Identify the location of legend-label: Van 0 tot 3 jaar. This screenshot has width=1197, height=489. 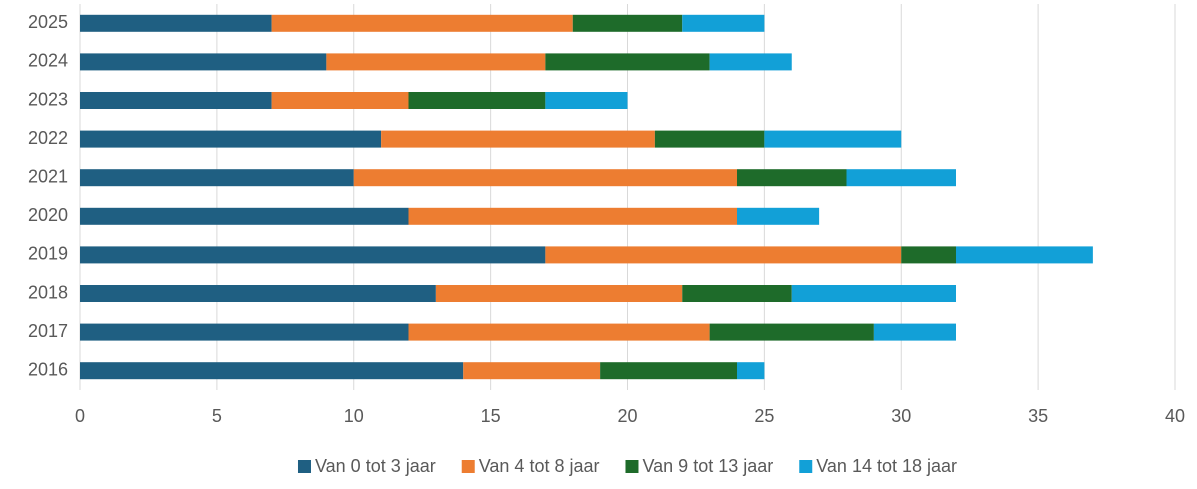
(375, 466).